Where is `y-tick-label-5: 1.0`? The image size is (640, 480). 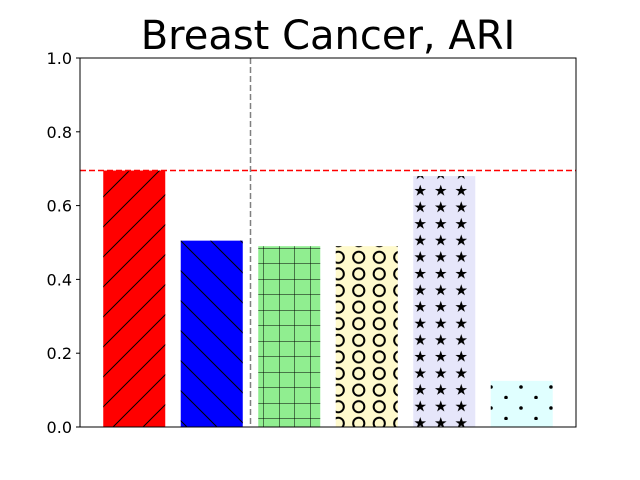 y-tick-label-5: 1.0 is located at coordinates (59, 58).